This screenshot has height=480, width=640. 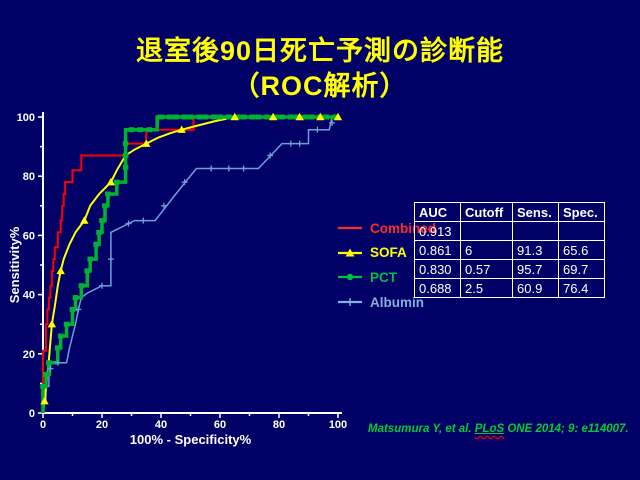 I want to click on slide-title-line1: 退室後90日死亡予測の診断能, so click(x=320, y=51).